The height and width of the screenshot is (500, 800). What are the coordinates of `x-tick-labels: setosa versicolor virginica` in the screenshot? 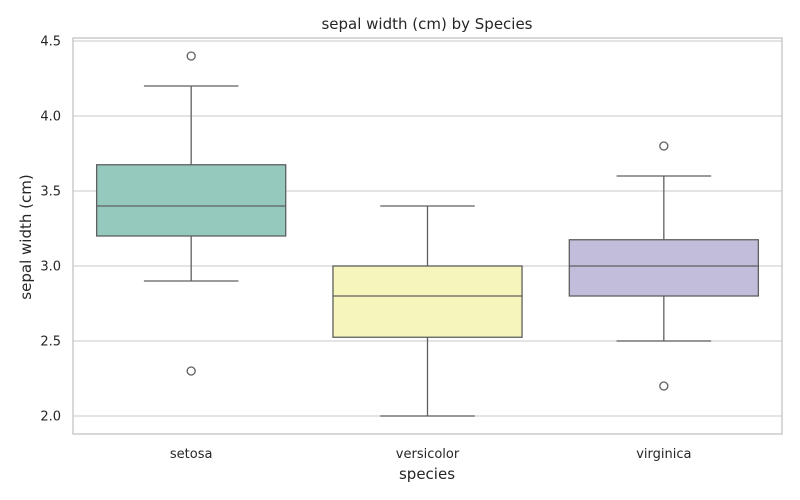 It's located at (431, 454).